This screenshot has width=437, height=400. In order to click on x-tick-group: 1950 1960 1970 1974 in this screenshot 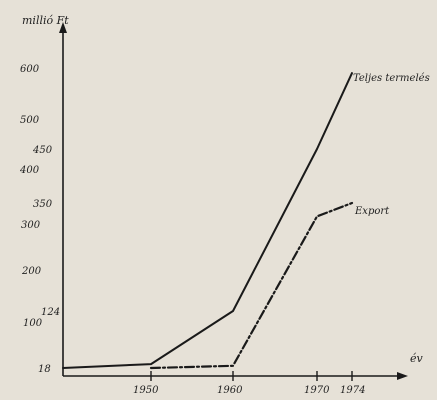, I will do `click(249, 383)`.